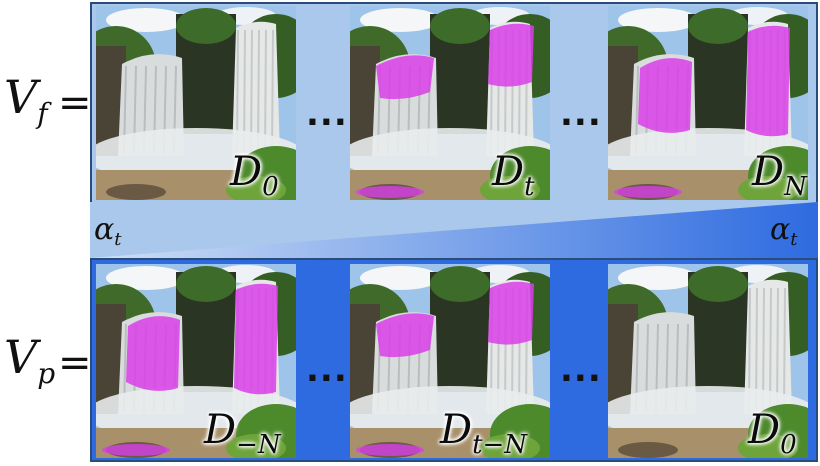 The width and height of the screenshot is (820, 466). Describe the element at coordinates (75, 363) in the screenshot. I see `vp-equals: =` at that location.